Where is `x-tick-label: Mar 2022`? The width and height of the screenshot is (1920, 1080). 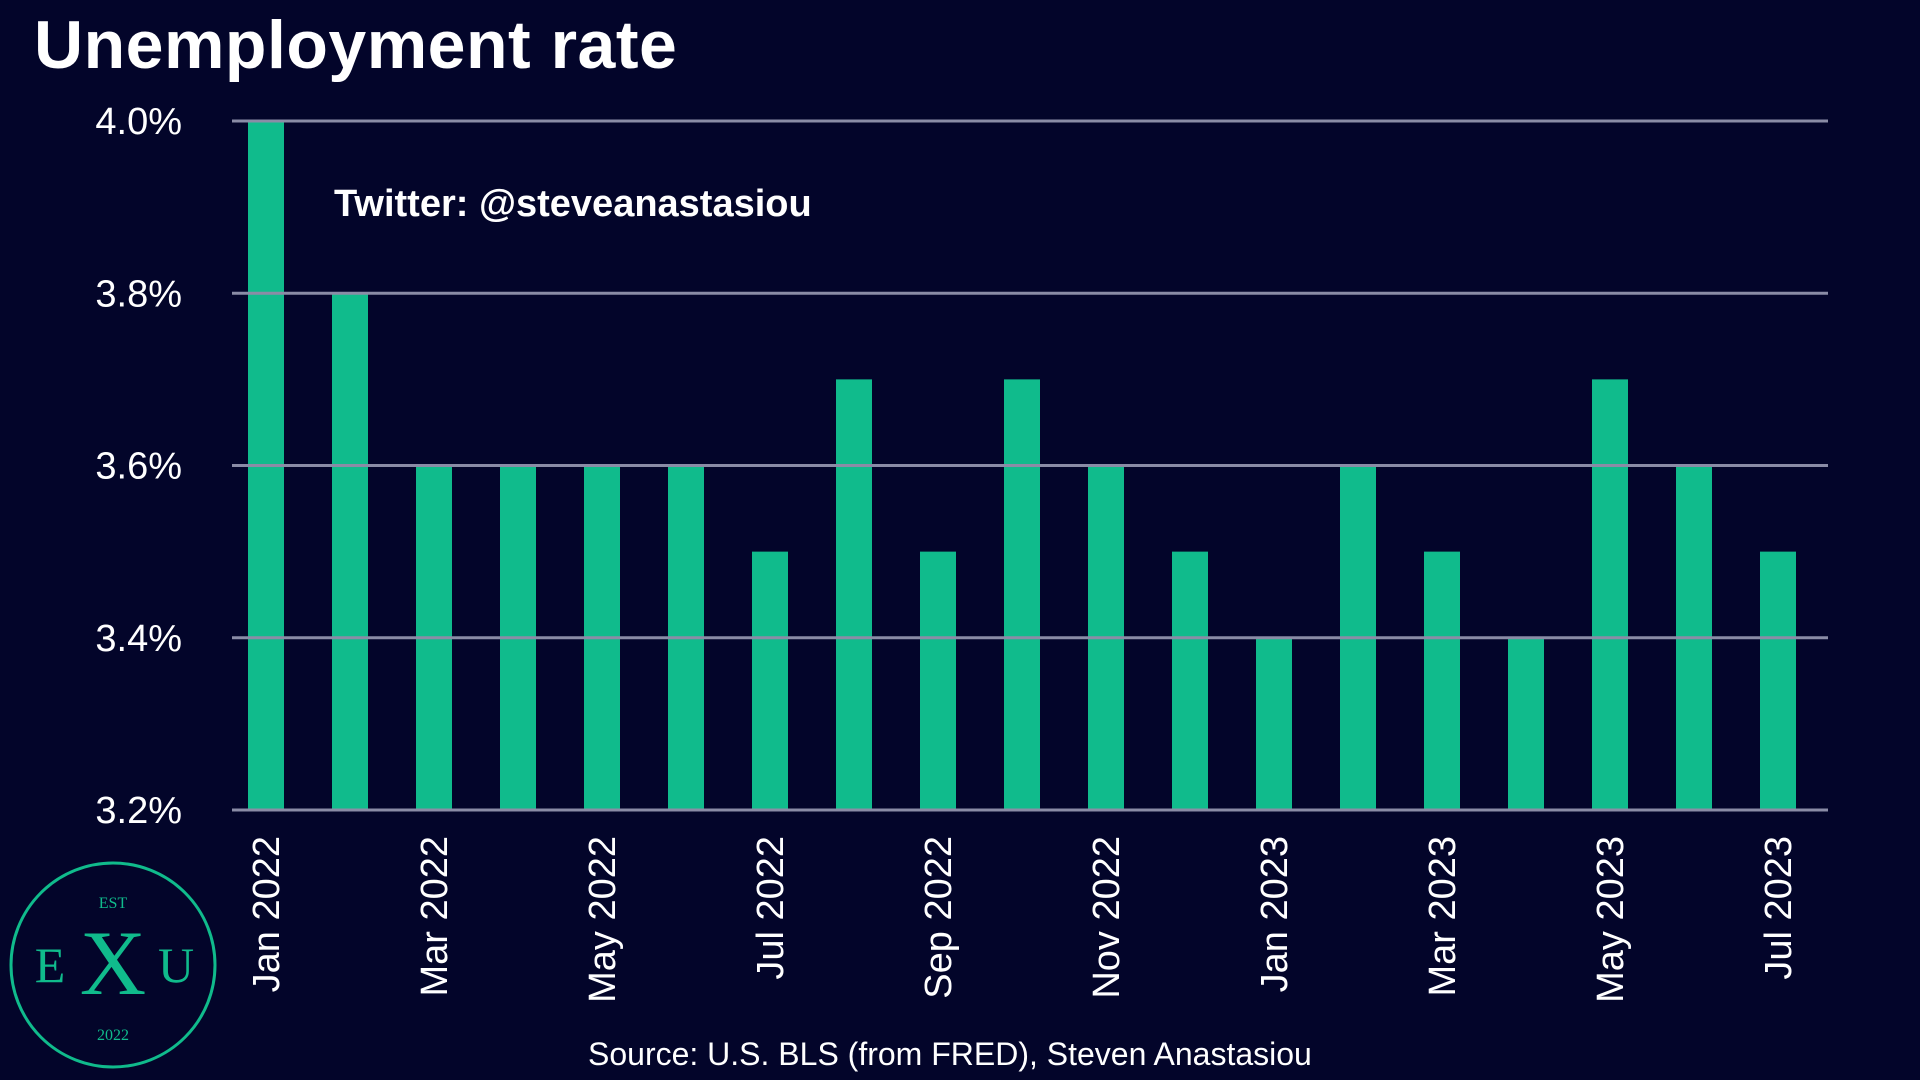
x-tick-label: Mar 2022 is located at coordinates (435, 916).